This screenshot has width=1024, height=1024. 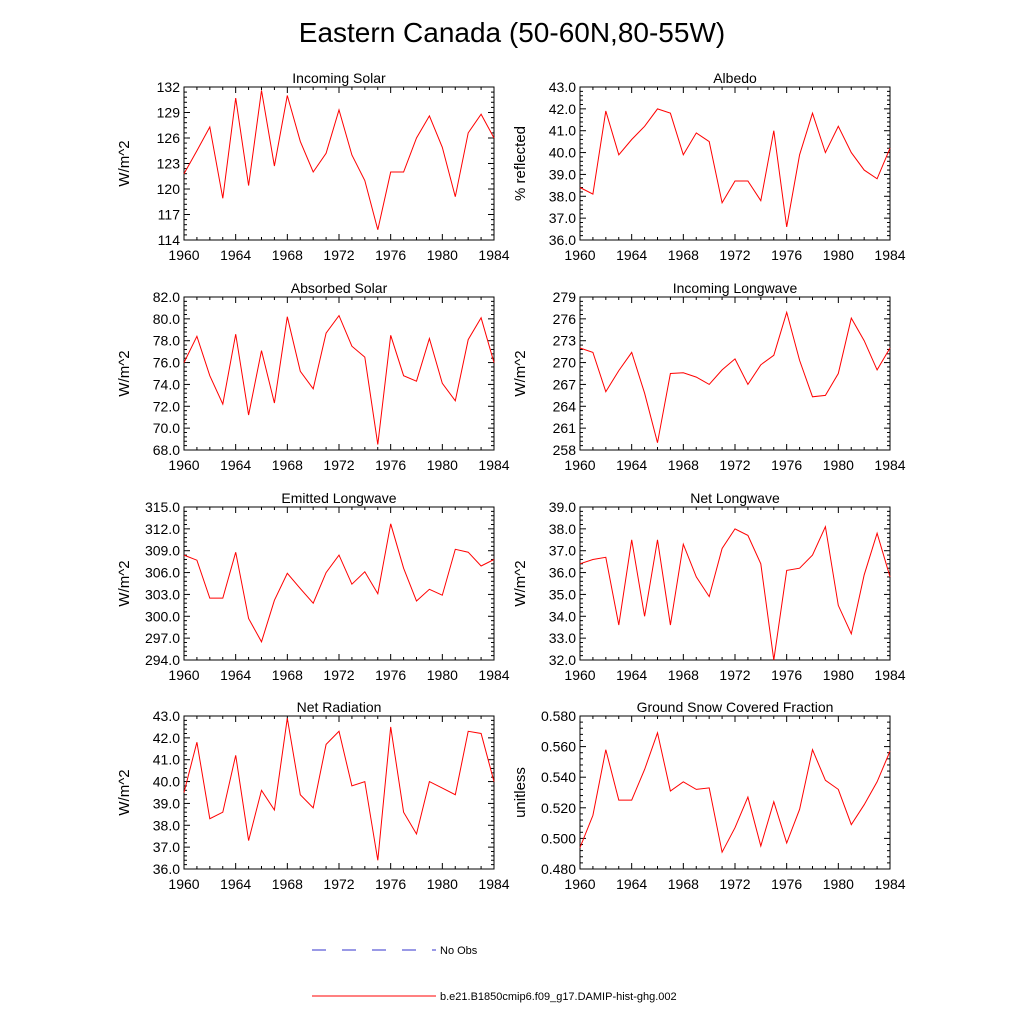 What do you see at coordinates (166, 319) in the screenshot?
I see `y-tick-label: 80.0` at bounding box center [166, 319].